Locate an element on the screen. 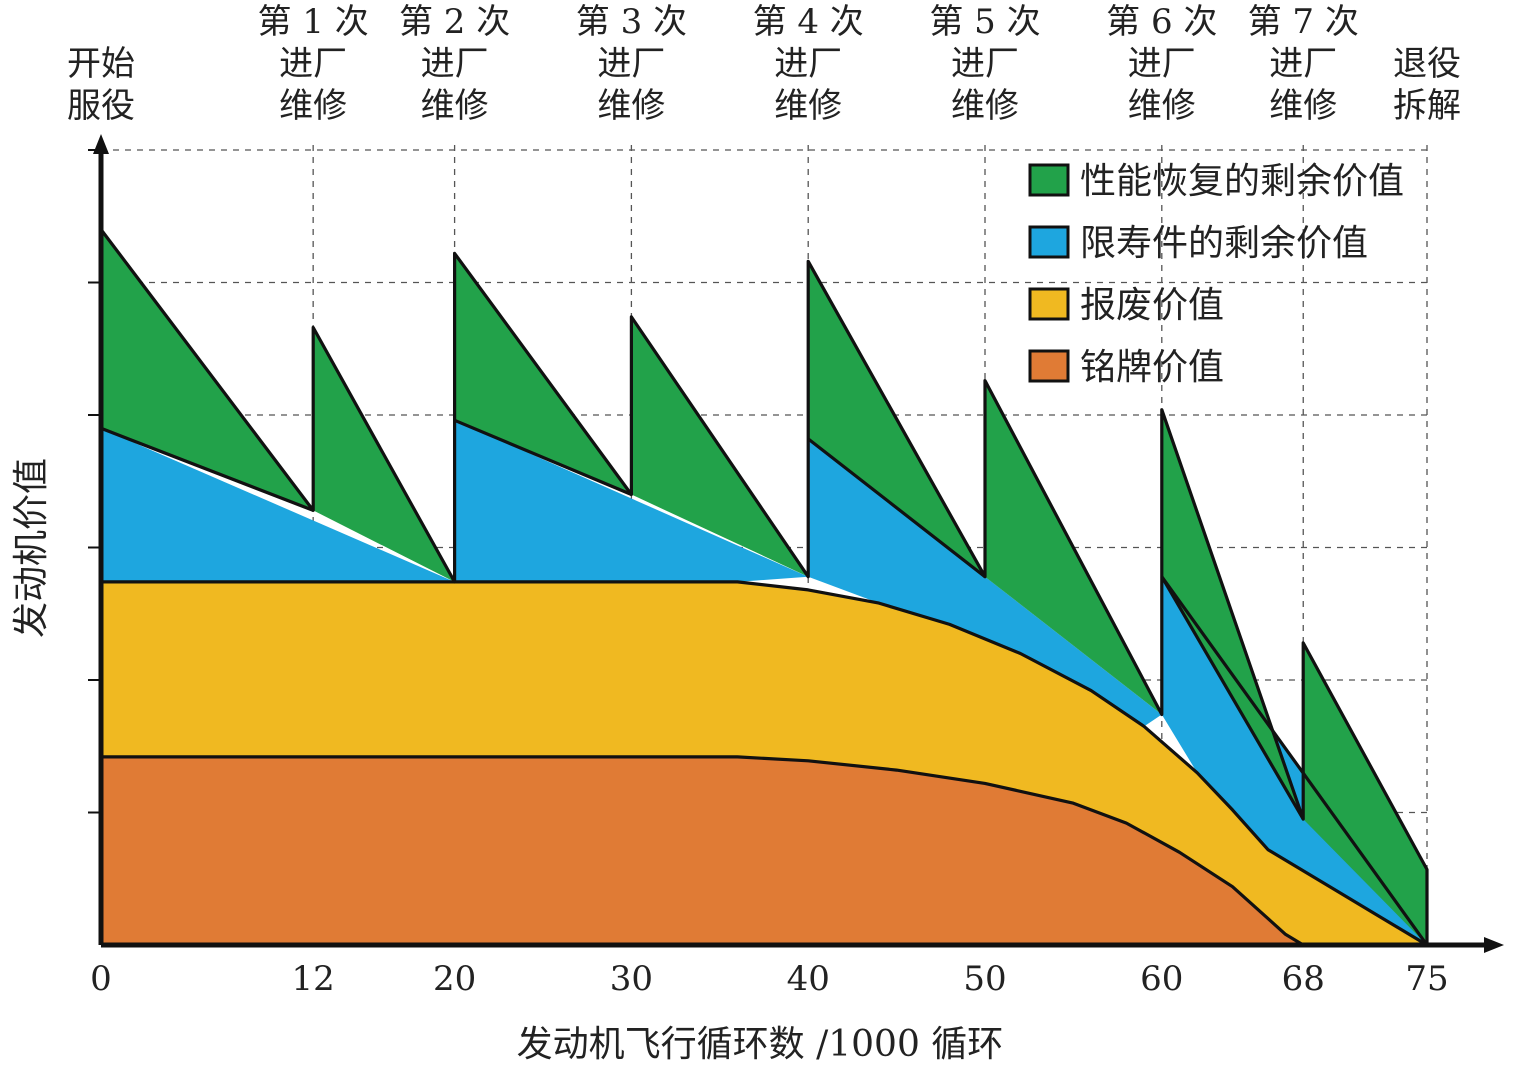 The image size is (1517, 1075). legend-item: 铭牌价值 is located at coordinates (1126, 367).